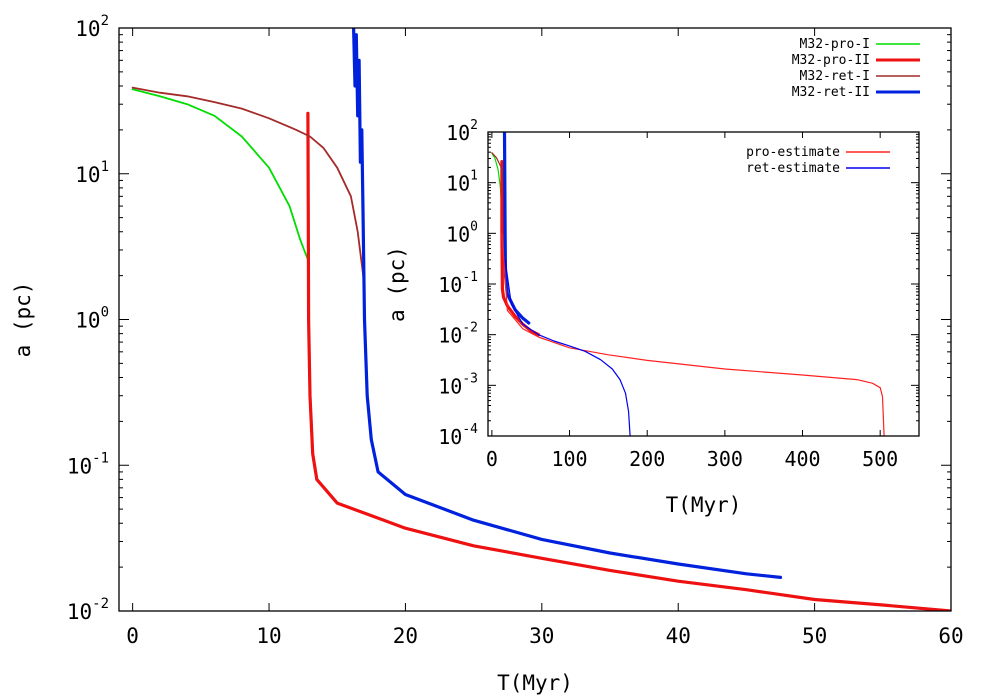  What do you see at coordinates (541, 636) in the screenshot?
I see `main-x-tick-label: 30` at bounding box center [541, 636].